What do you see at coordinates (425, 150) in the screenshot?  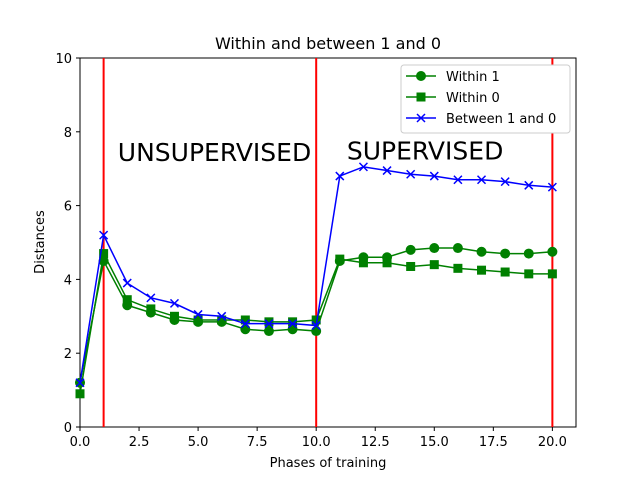 I see `phase-annotation: SUPERVISED` at bounding box center [425, 150].